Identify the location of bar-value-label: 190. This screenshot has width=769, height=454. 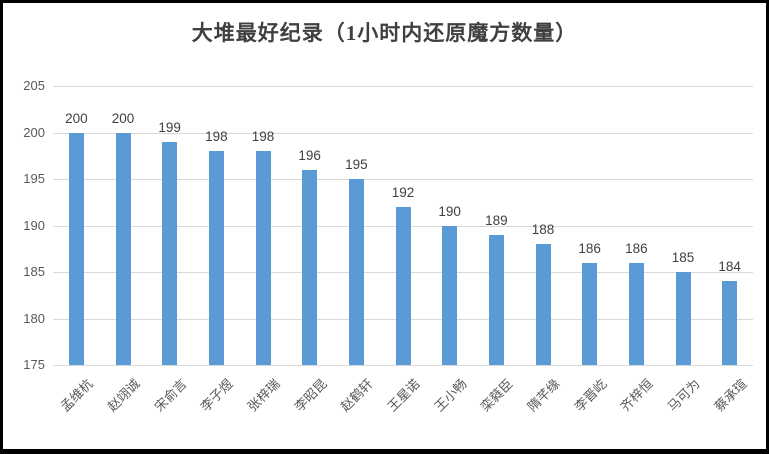
(449, 211).